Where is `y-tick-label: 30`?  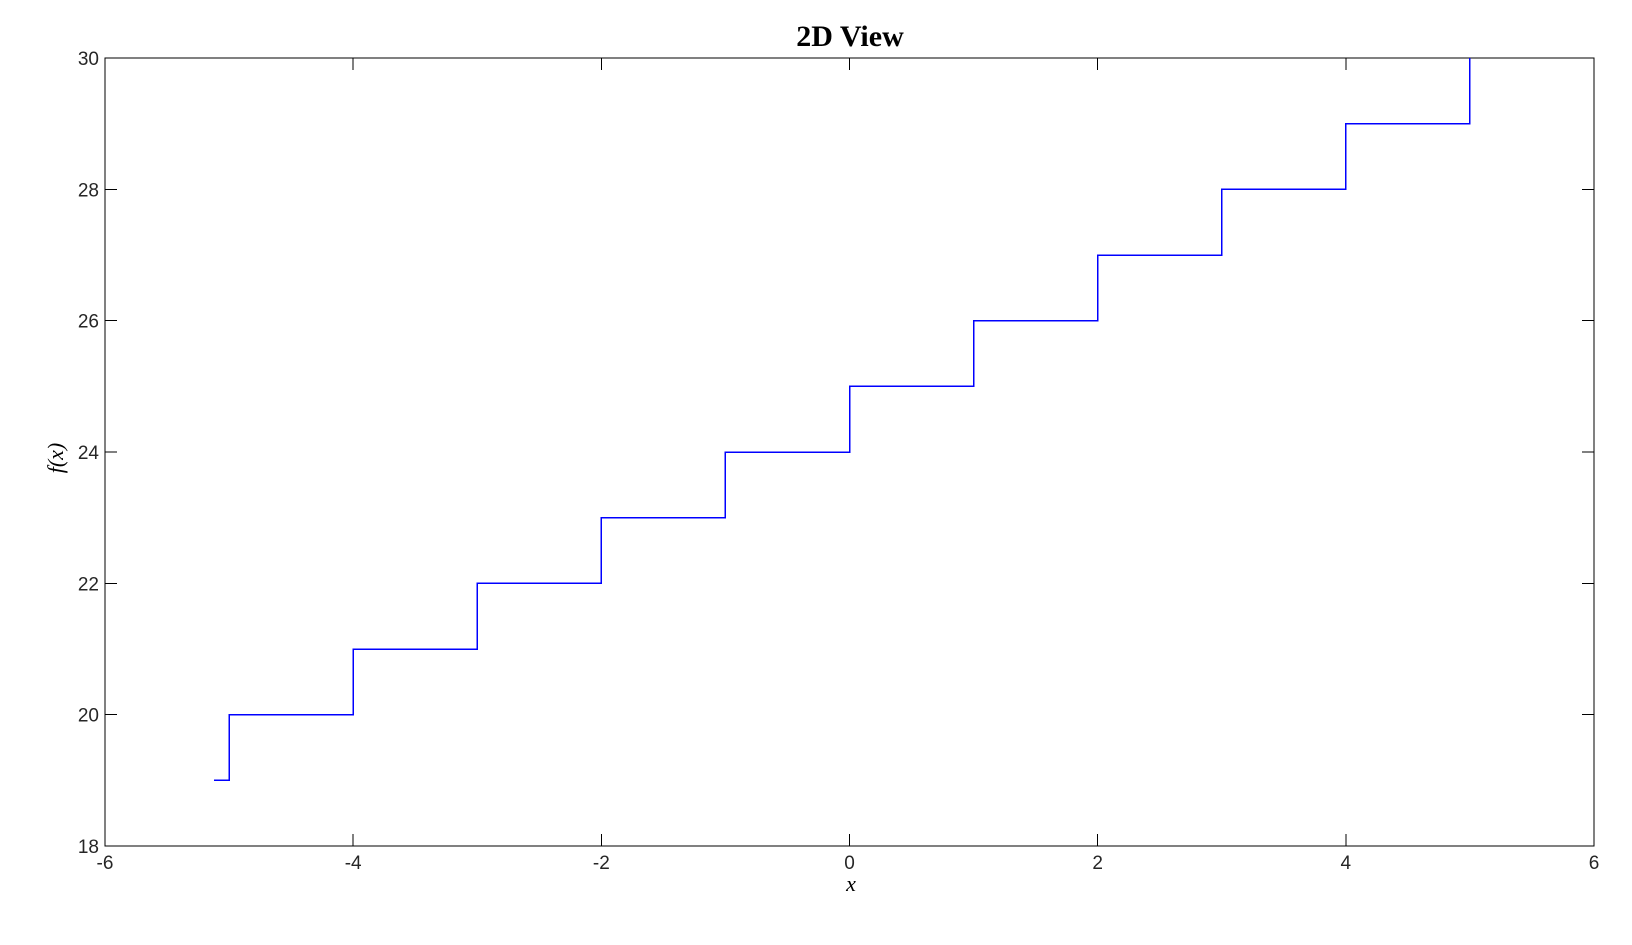
y-tick-label: 30 is located at coordinates (88, 59).